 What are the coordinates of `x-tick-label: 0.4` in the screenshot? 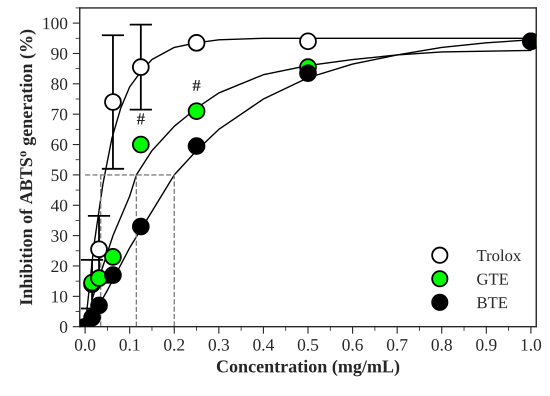 It's located at (263, 345).